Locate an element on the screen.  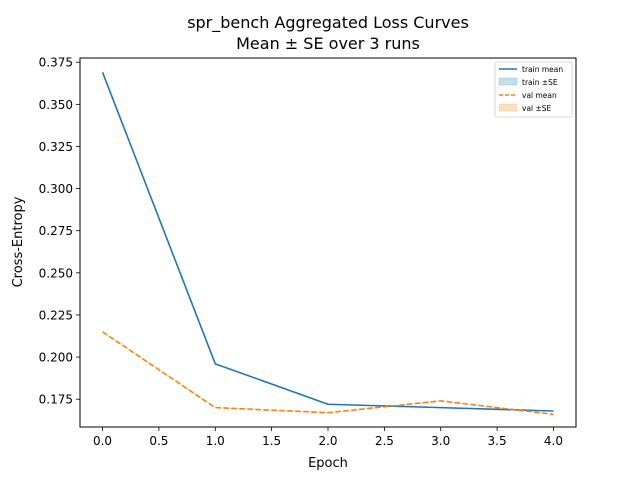
x-tick-label: 0.0 is located at coordinates (102, 441).